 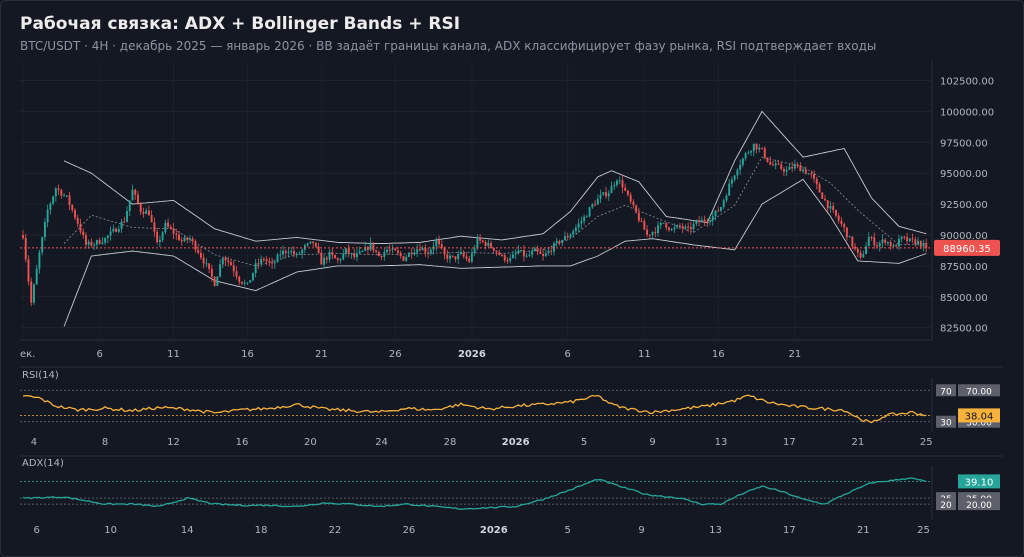 What do you see at coordinates (242, 442) in the screenshot?
I see `rsi-time-tick-label: 16` at bounding box center [242, 442].